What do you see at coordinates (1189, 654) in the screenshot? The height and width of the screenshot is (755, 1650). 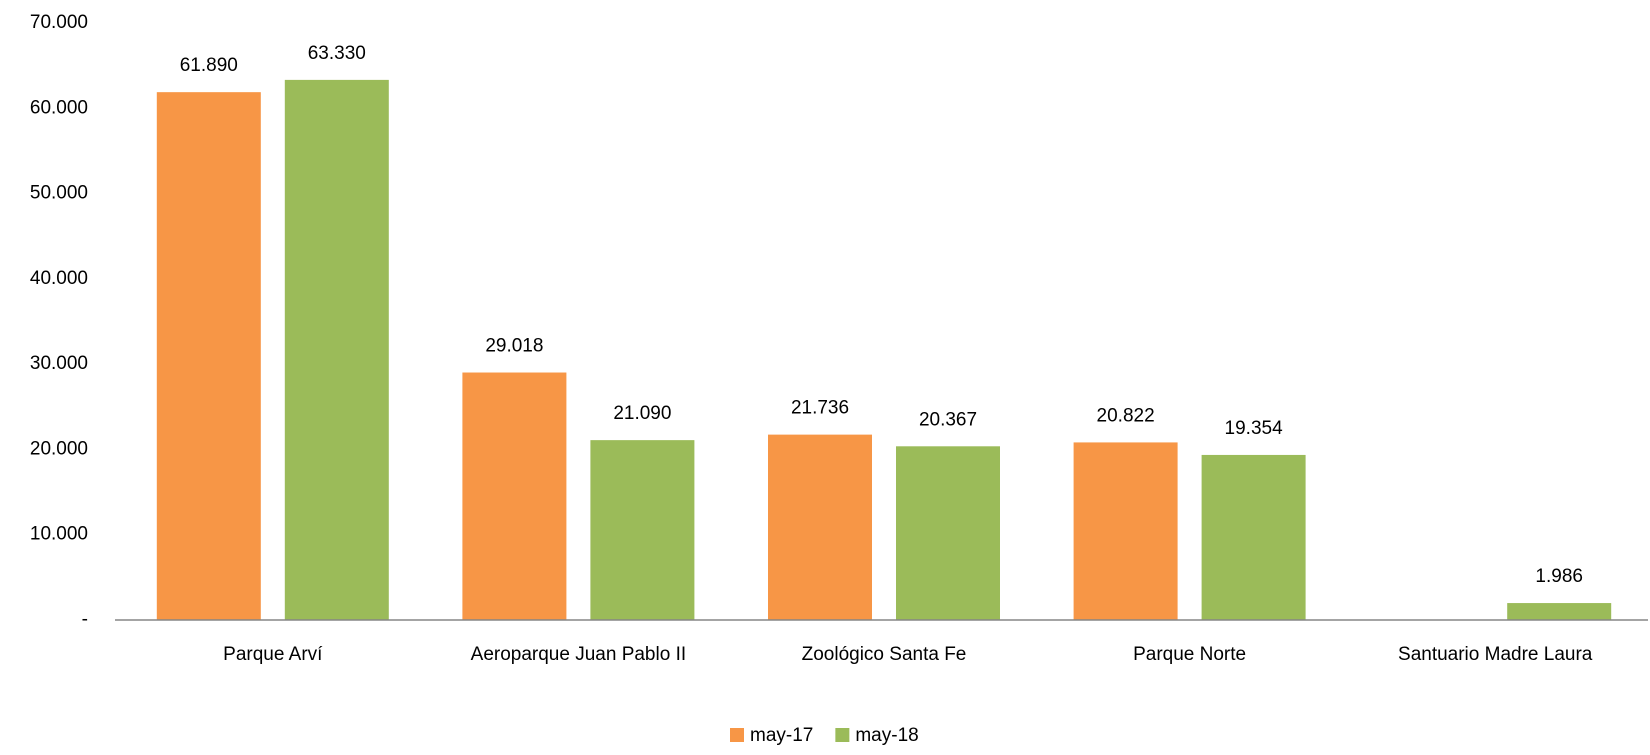 I see `x-tick-label: Parque Norte` at bounding box center [1189, 654].